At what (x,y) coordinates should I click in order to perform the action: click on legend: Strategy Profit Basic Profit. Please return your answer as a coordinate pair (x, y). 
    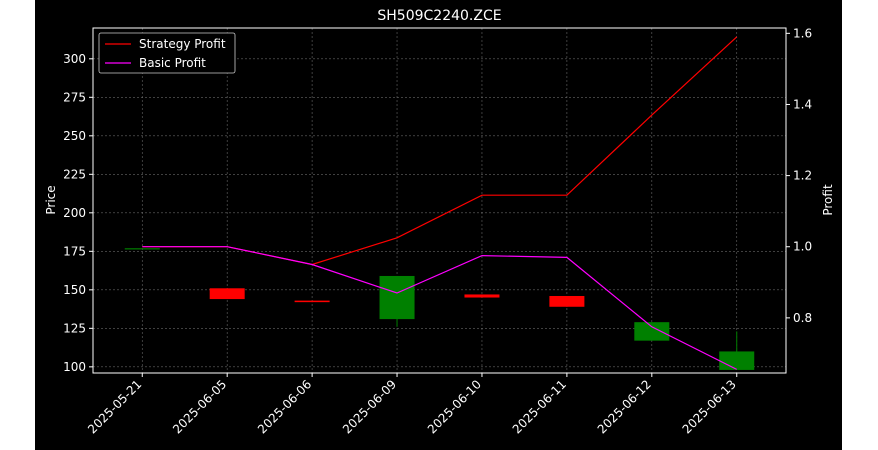
    Looking at the image, I should click on (167, 53).